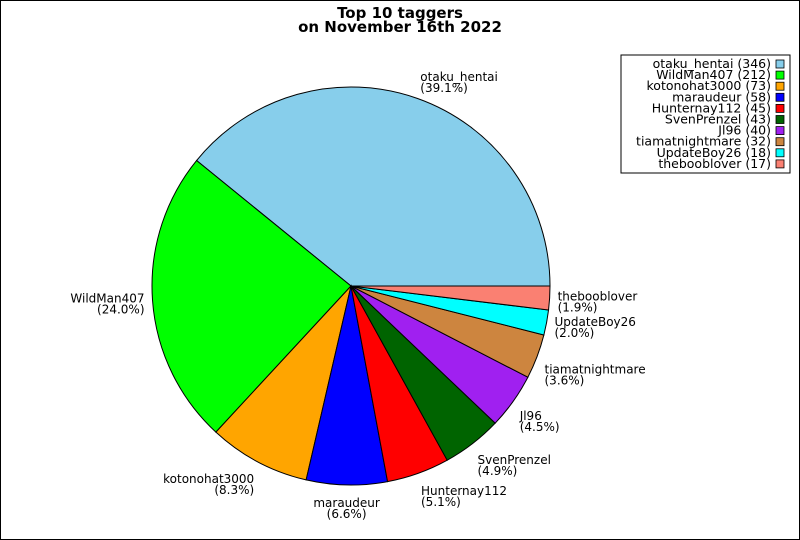 The height and width of the screenshot is (540, 800). I want to click on legend-entry-hunternay112: Hunternay112 (45), so click(711, 107).